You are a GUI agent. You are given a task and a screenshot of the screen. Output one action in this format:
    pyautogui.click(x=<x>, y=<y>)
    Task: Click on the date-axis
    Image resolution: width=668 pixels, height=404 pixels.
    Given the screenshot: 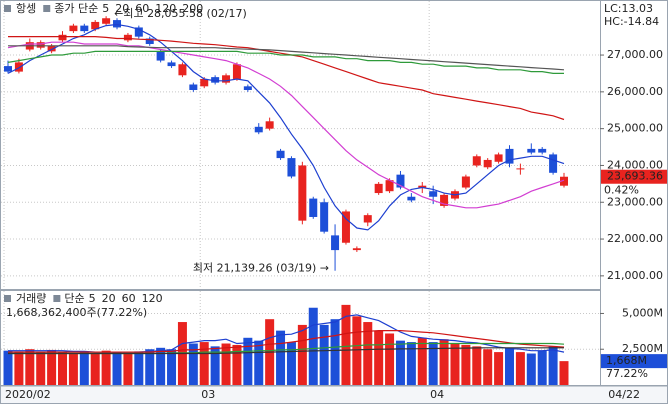 What is the action you would take?
    pyautogui.click(x=334, y=394)
    